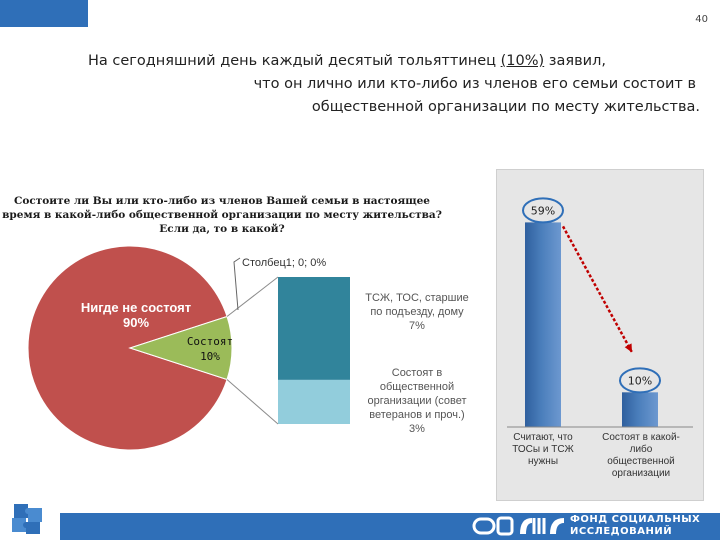 Image resolution: width=720 pixels, height=540 pixels. Describe the element at coordinates (210, 356) in the screenshot. I see `pie-slice-value: 10%` at that location.